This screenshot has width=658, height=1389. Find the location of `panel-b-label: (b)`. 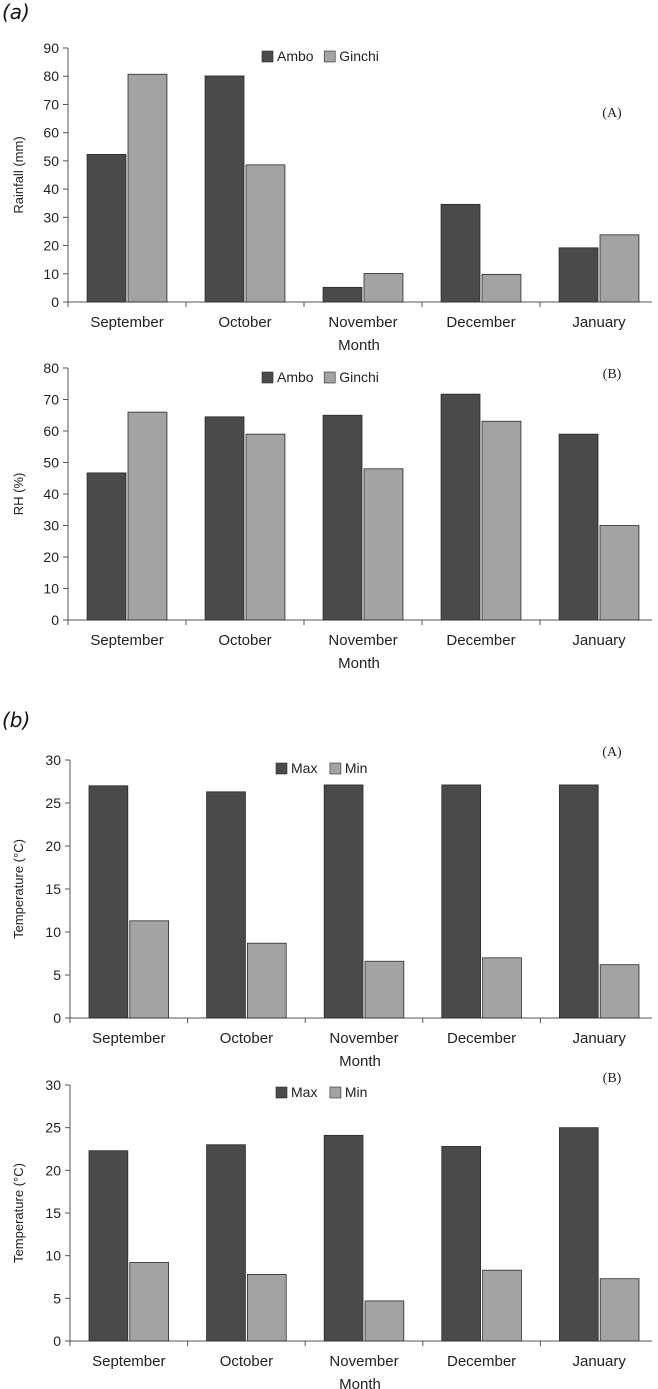

panel-b-label: (b) is located at coordinates (16, 720).